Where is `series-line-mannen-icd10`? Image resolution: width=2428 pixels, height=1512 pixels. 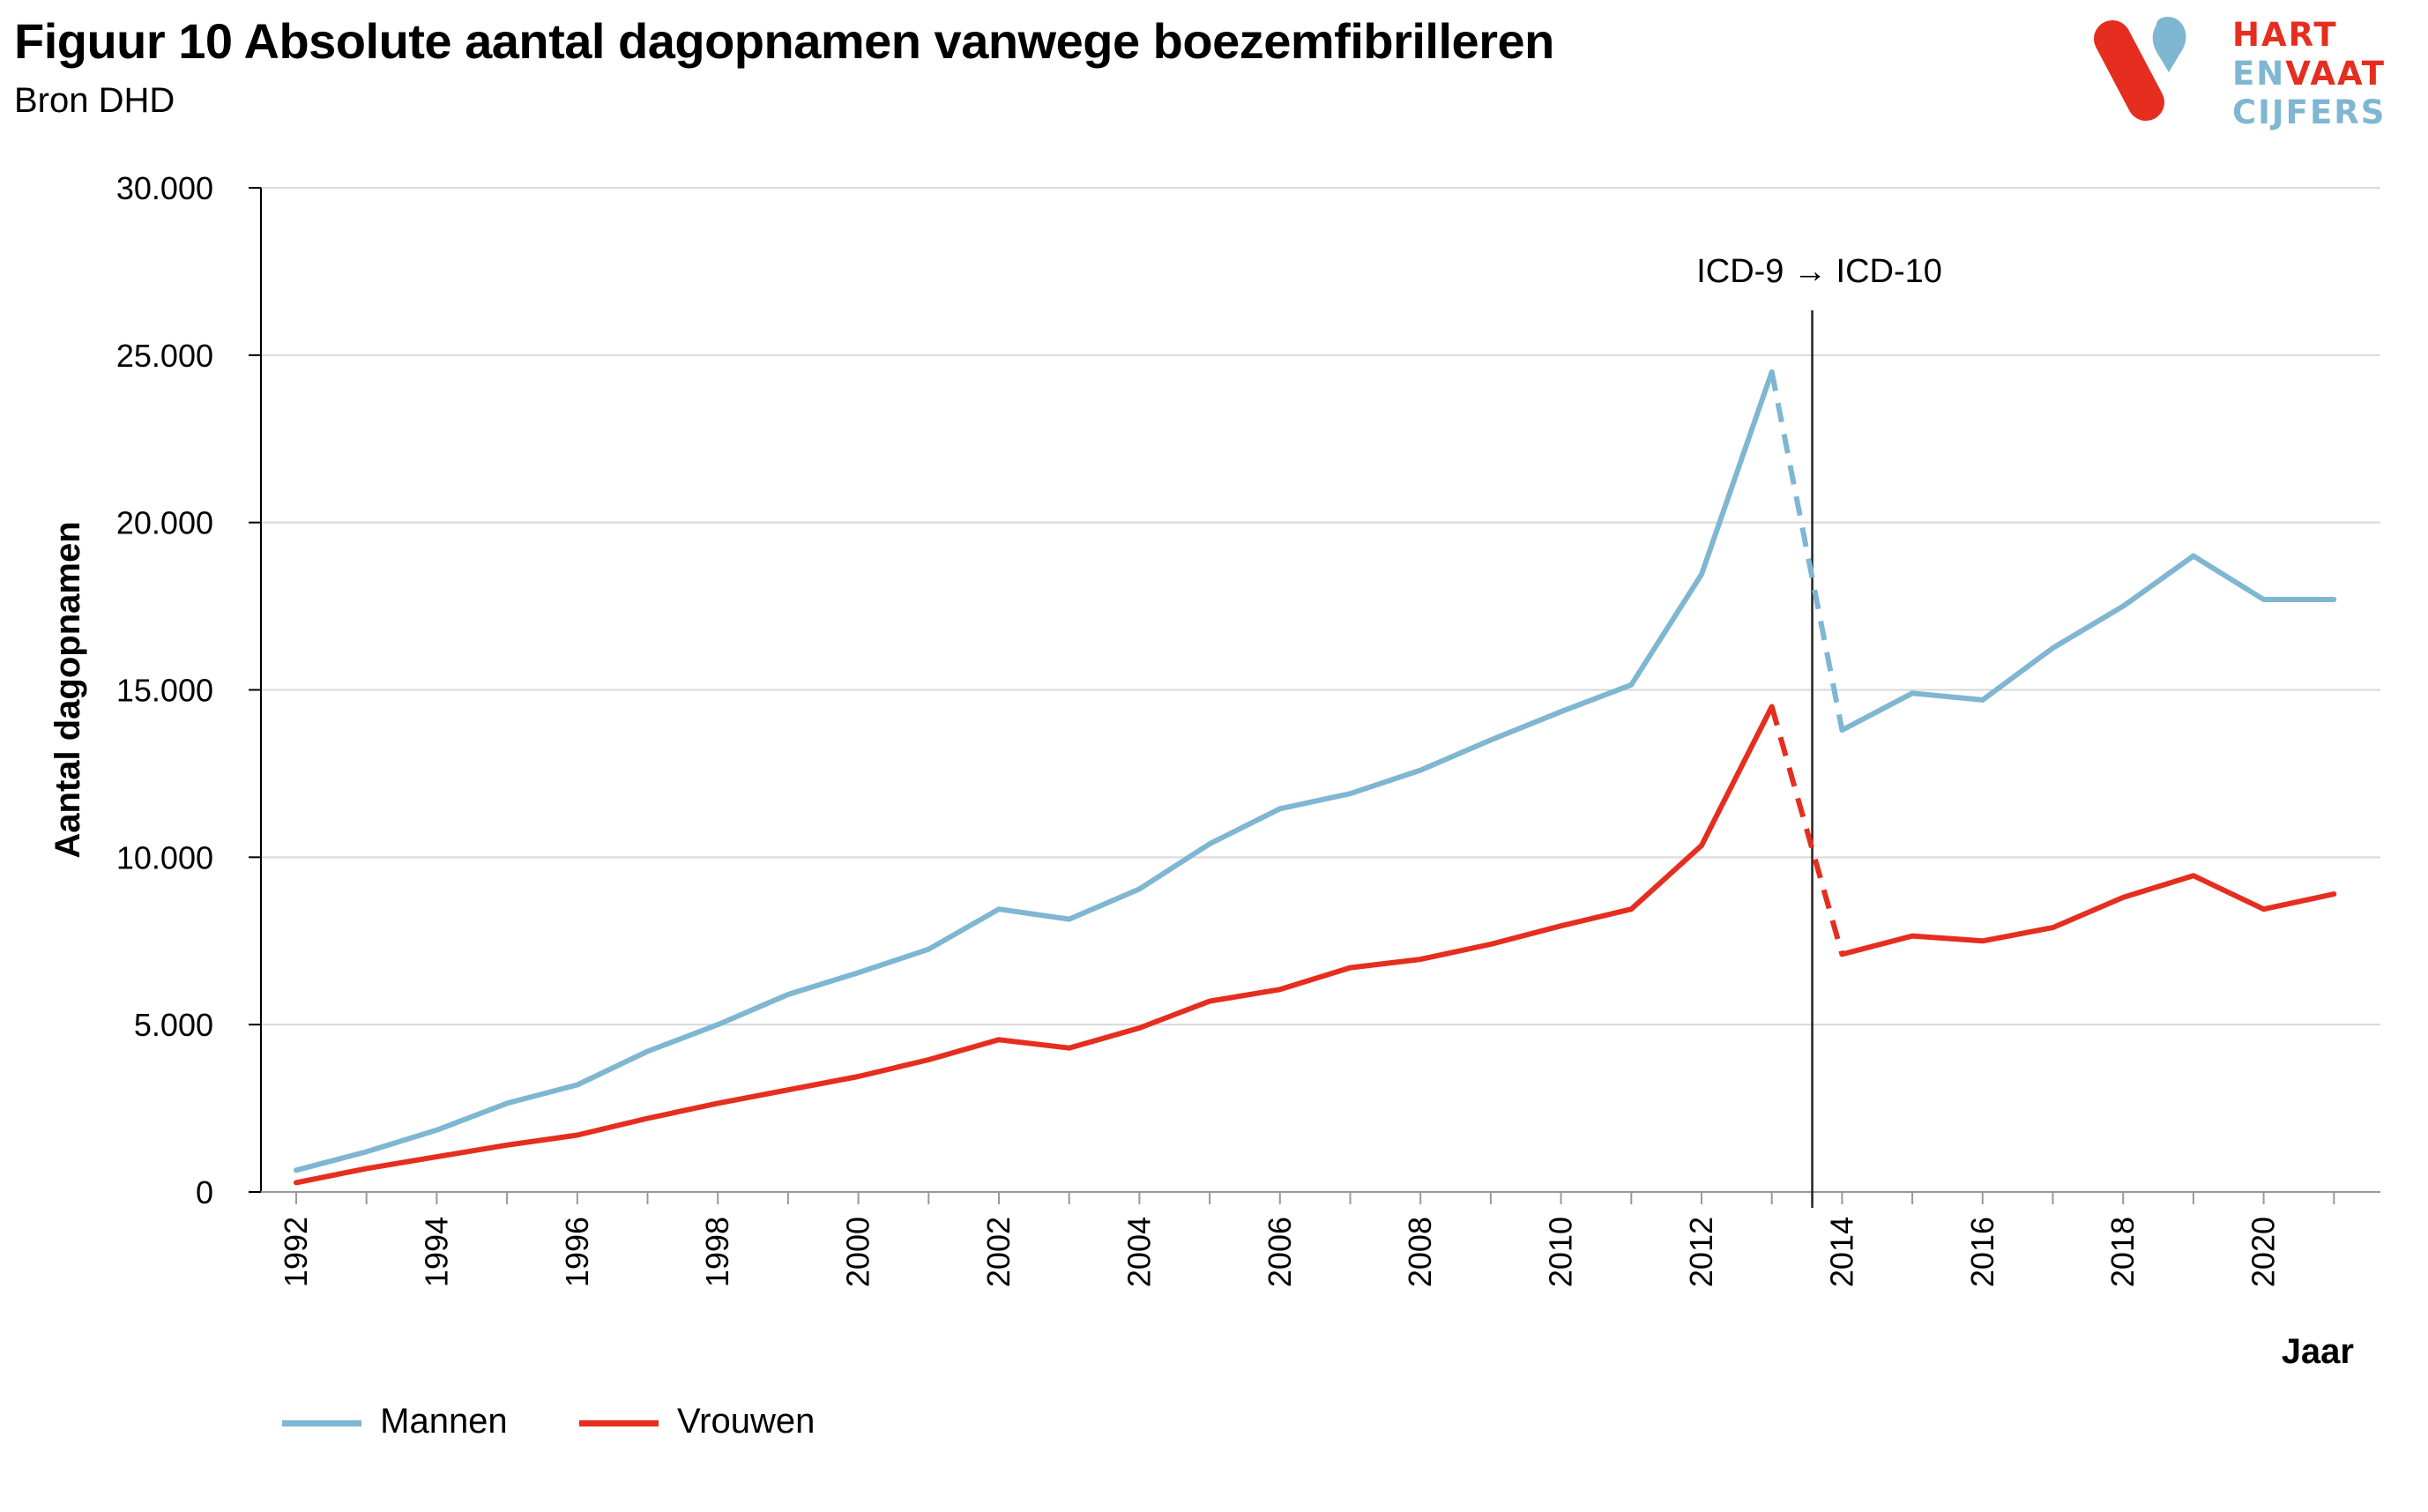 series-line-mannen-icd10 is located at coordinates (2088, 643).